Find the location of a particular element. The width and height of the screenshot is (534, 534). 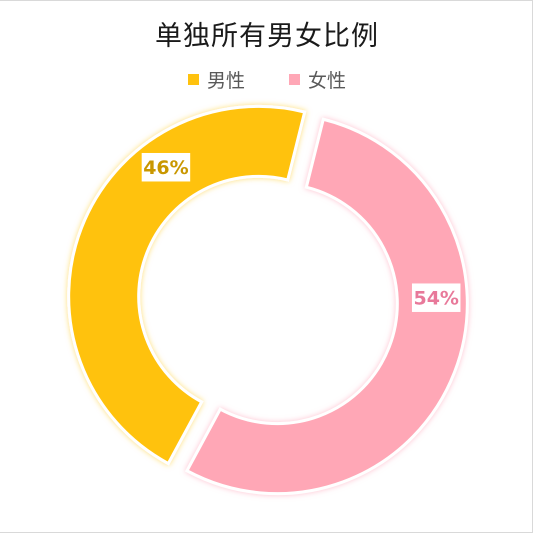

data-label-female-box is located at coordinates (436, 297).